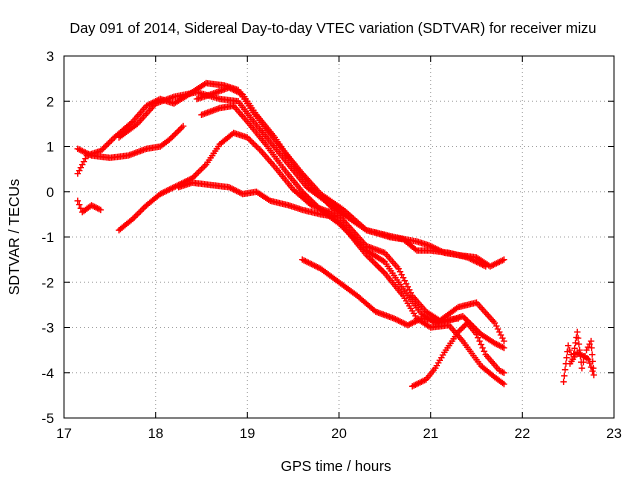 Image resolution: width=640 pixels, height=480 pixels. What do you see at coordinates (339, 433) in the screenshot?
I see `x-tick-label: 20` at bounding box center [339, 433].